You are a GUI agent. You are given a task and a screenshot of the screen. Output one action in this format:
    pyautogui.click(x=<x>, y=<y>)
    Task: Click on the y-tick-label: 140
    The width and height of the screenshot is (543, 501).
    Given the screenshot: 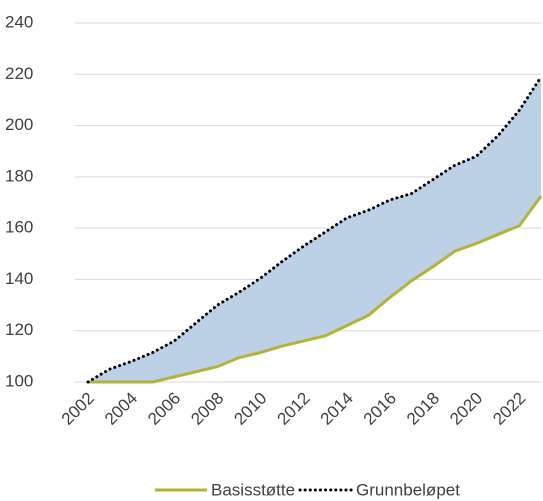 What is the action you would take?
    pyautogui.click(x=19, y=278)
    